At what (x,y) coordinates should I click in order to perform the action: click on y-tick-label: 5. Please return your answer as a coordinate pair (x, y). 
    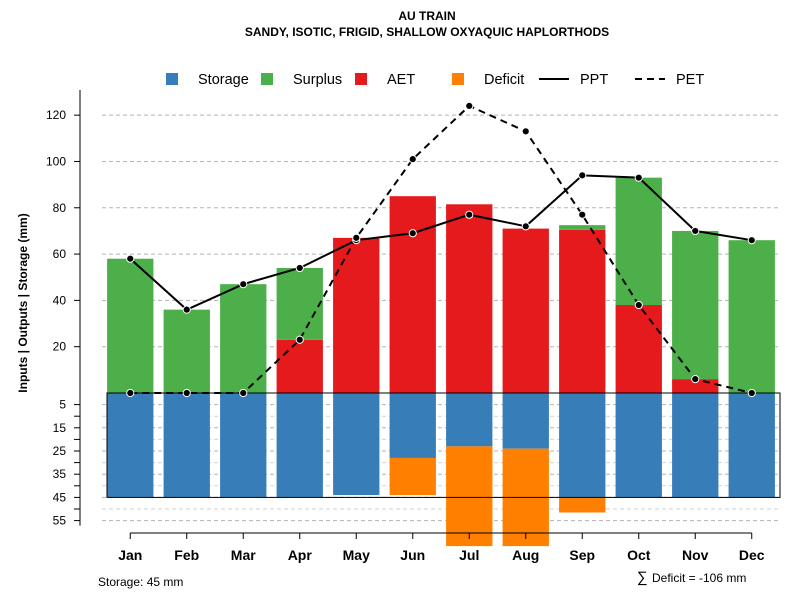
    Looking at the image, I should click on (62, 405).